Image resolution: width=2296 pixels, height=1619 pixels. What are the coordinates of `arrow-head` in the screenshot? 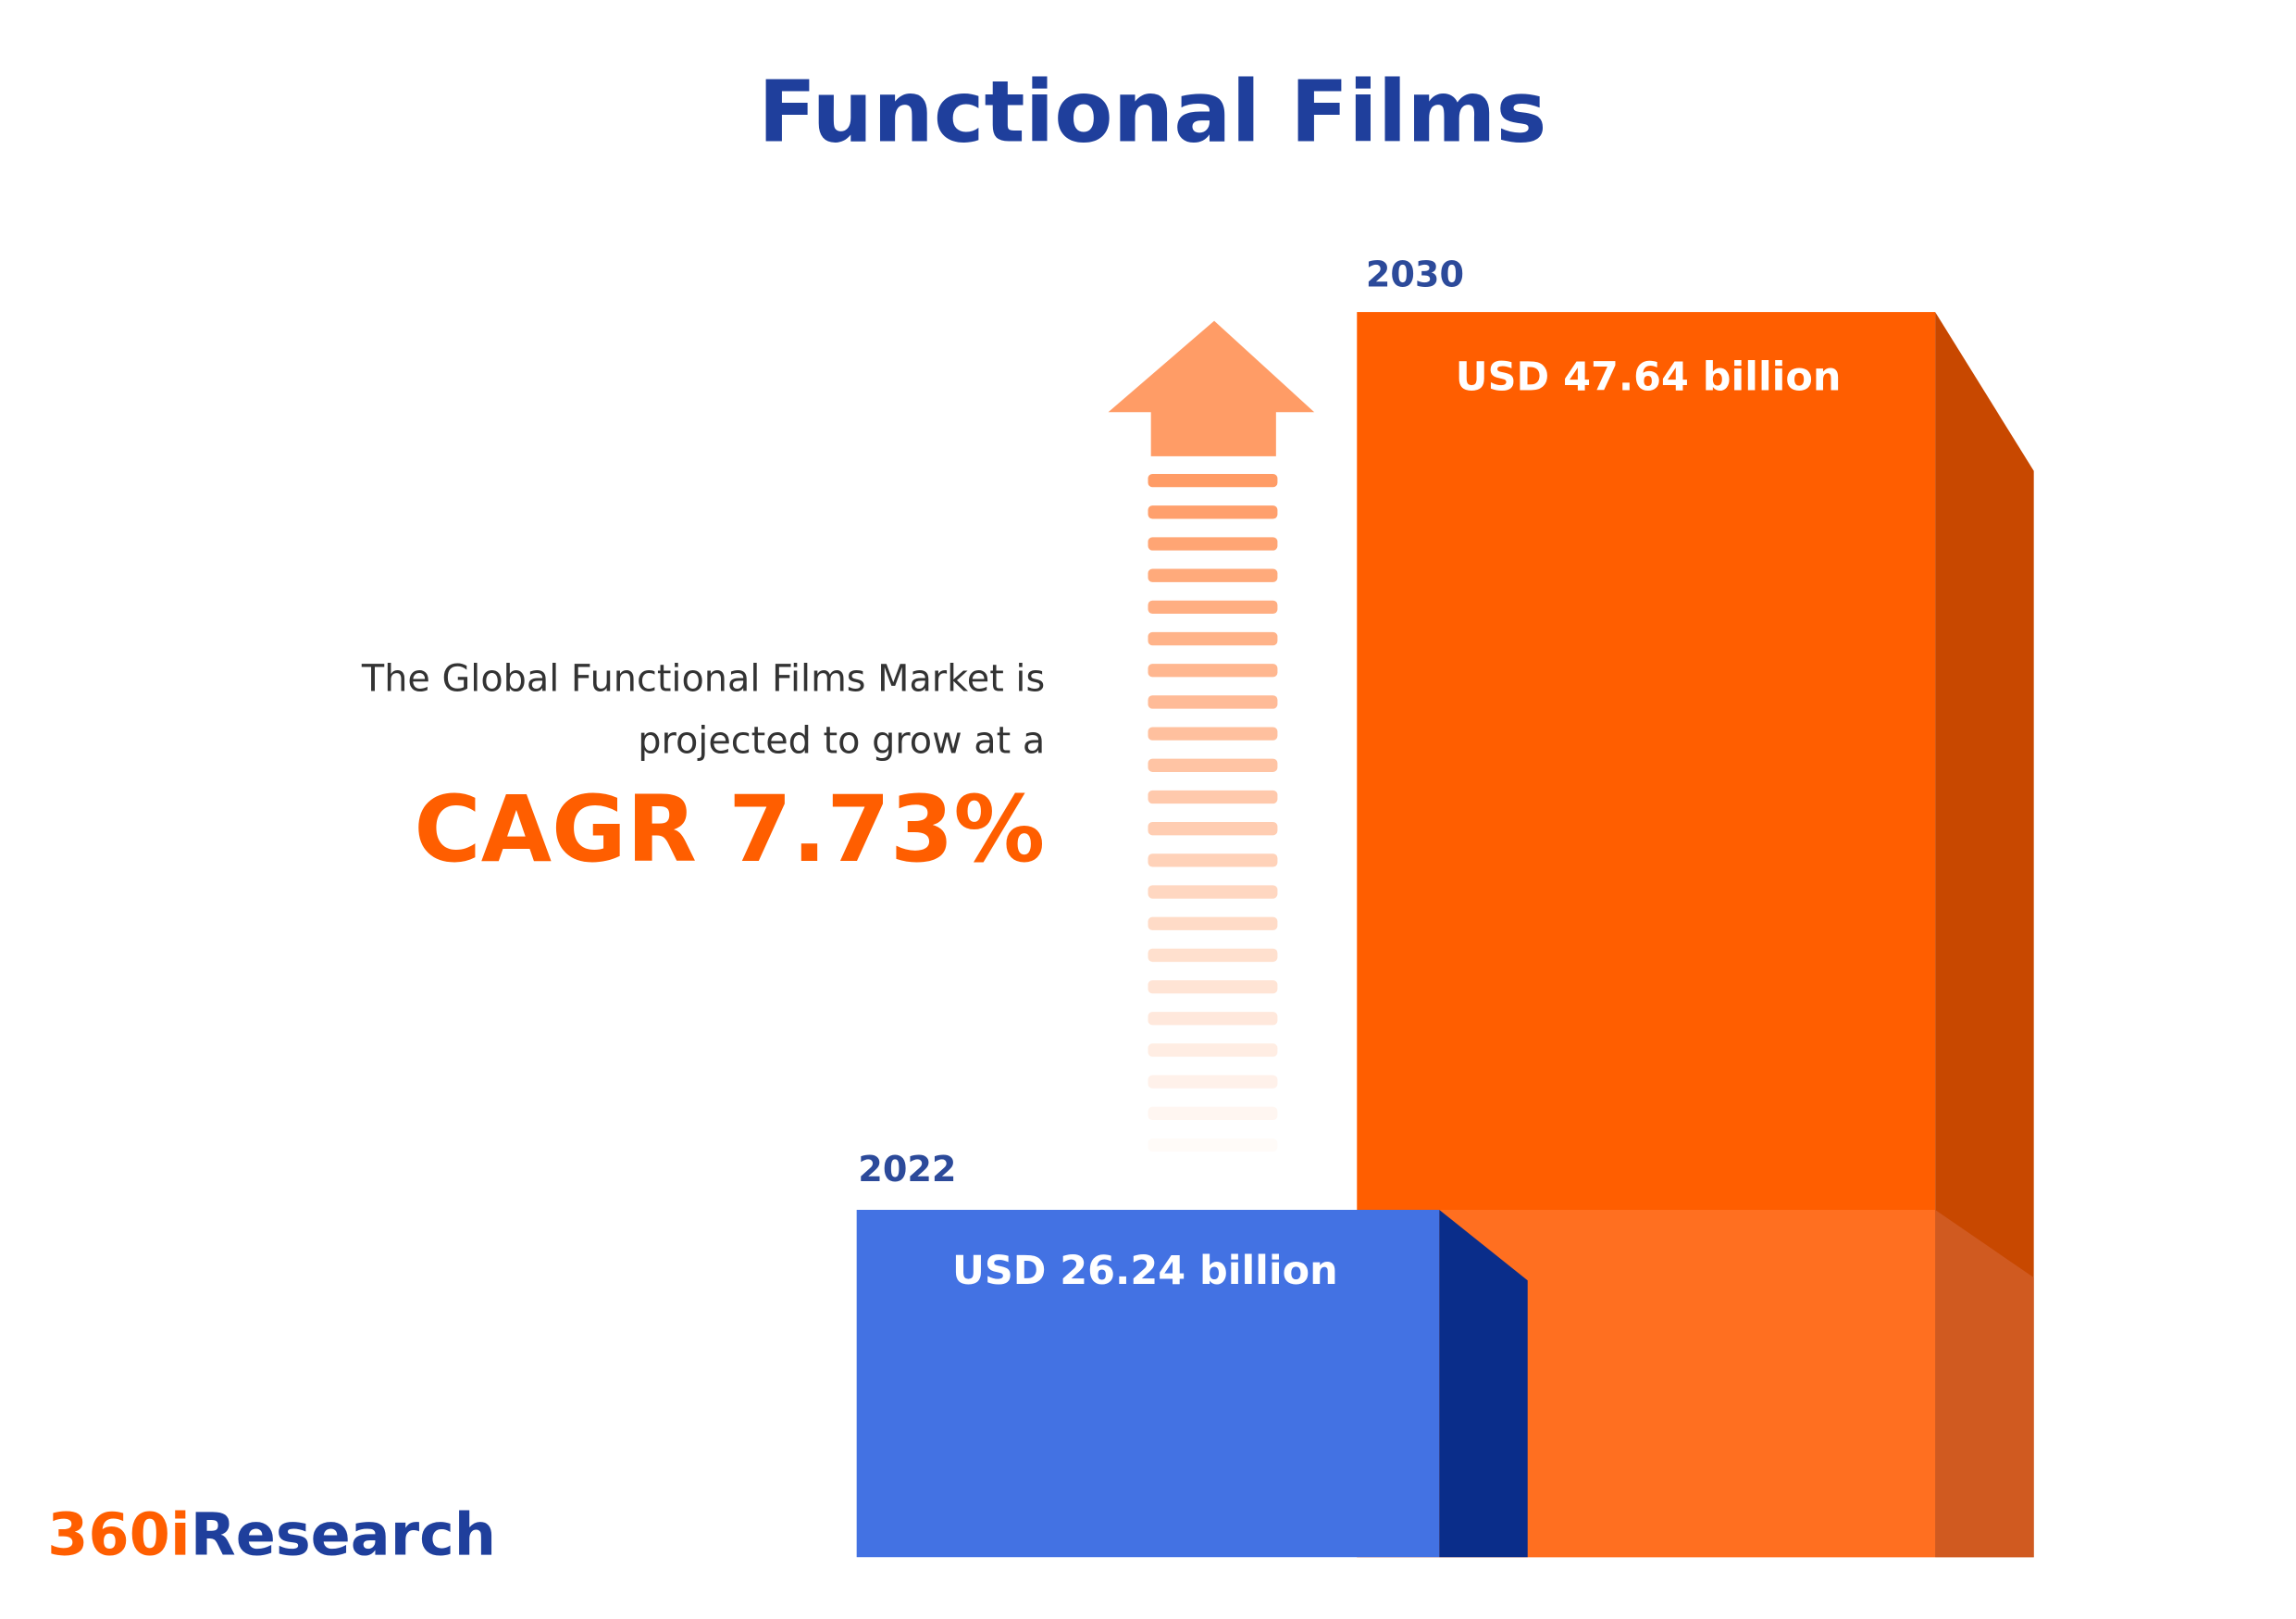 It's located at (1212, 367).